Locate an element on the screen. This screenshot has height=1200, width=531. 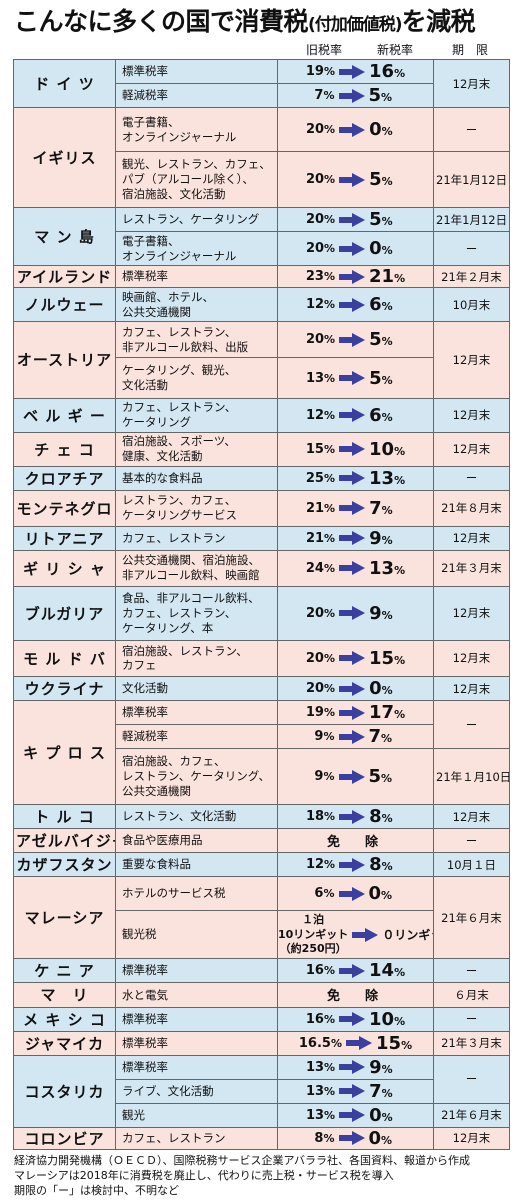
rate-cell: 13% 7% is located at coordinates (355, 1091).